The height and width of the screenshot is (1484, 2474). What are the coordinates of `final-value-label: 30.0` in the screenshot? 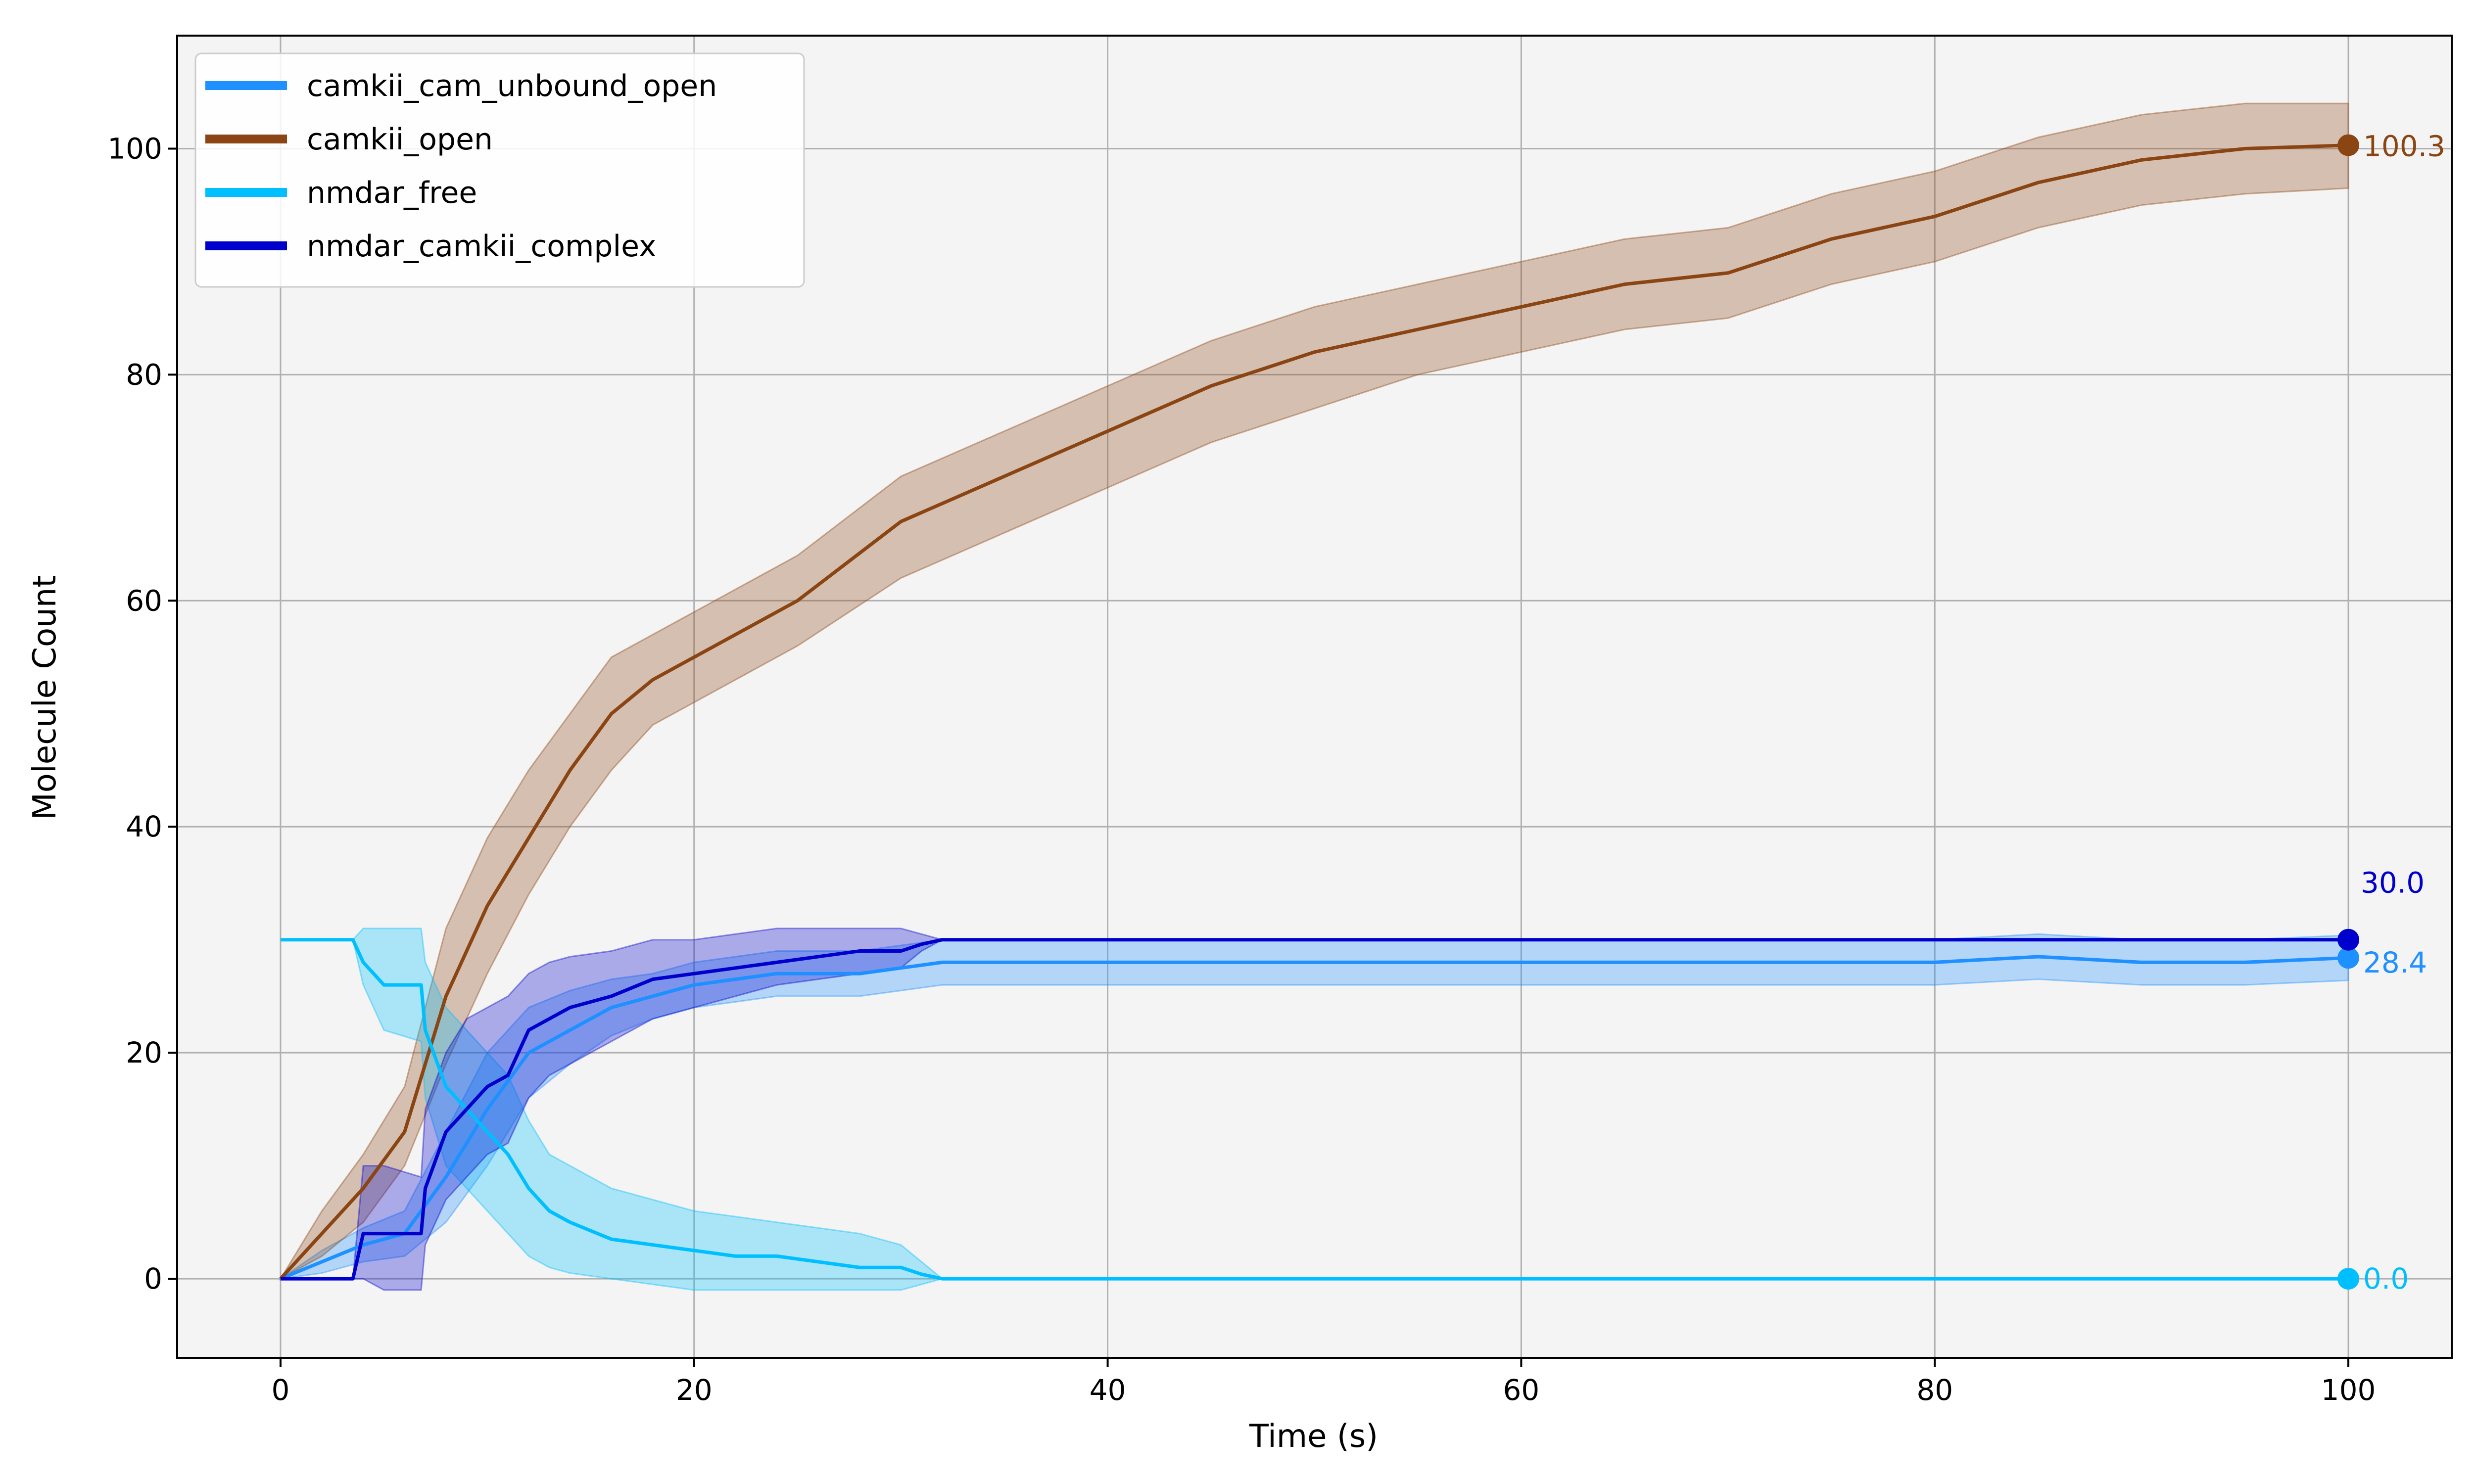 It's located at (2393, 883).